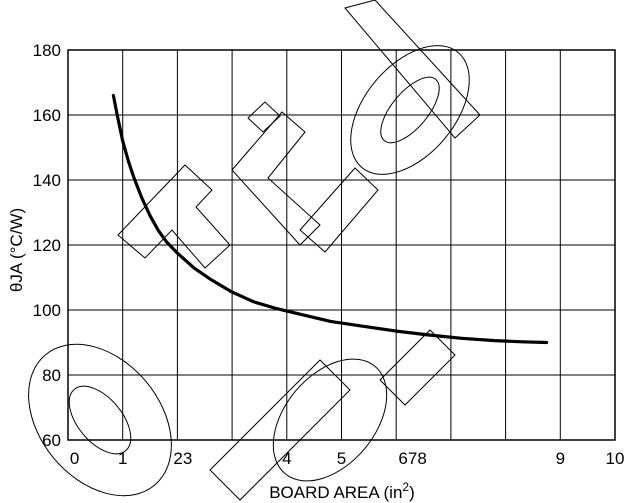  I want to click on y-tick-label: 60, so click(51, 440).